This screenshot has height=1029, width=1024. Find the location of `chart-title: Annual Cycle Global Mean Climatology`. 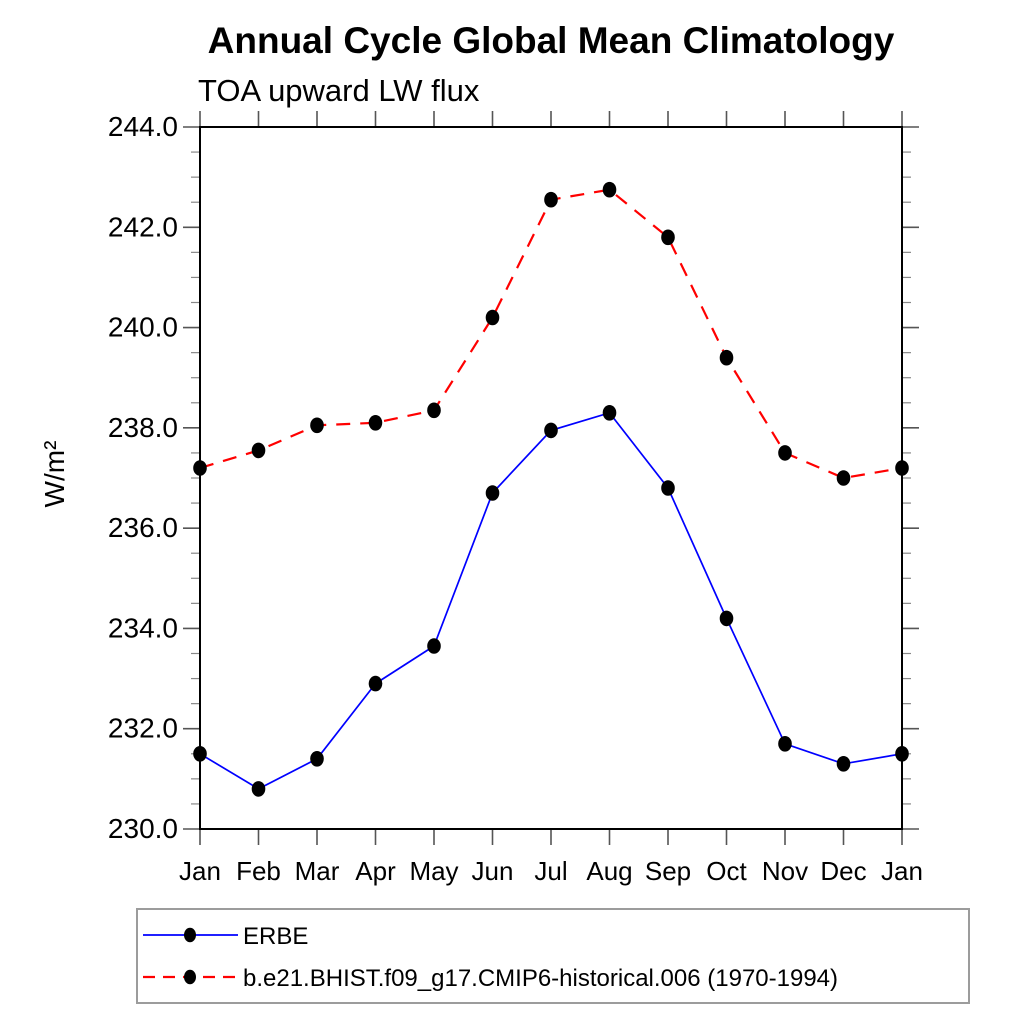

chart-title: Annual Cycle Global Mean Climatology is located at coordinates (551, 40).